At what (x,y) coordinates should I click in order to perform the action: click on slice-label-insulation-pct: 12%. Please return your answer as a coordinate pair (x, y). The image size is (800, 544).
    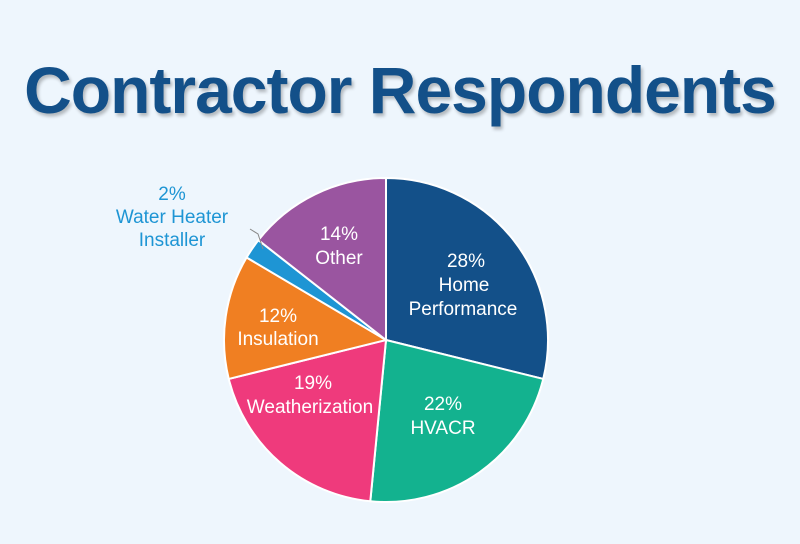
    Looking at the image, I should click on (278, 316).